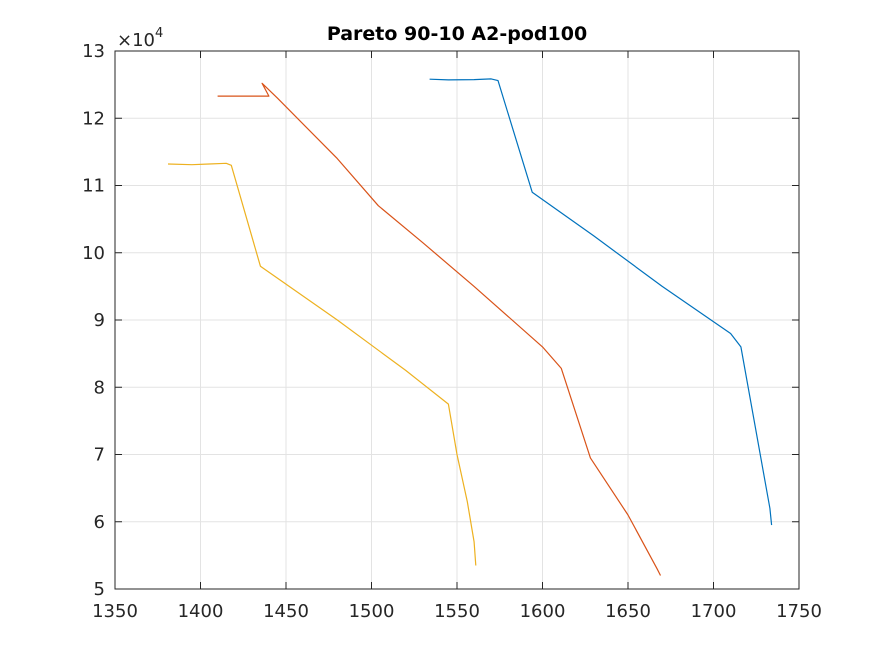 The width and height of the screenshot is (884, 663). I want to click on x-tick-label: 1650, so click(628, 611).